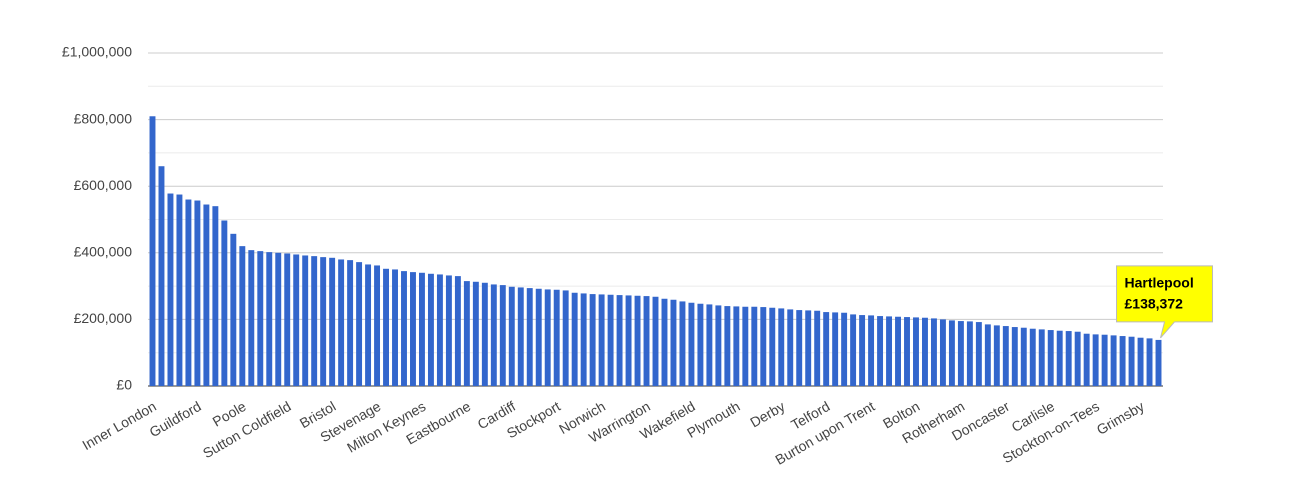 The image size is (1305, 490). I want to click on y-tick-label: £600,000, so click(103, 185).